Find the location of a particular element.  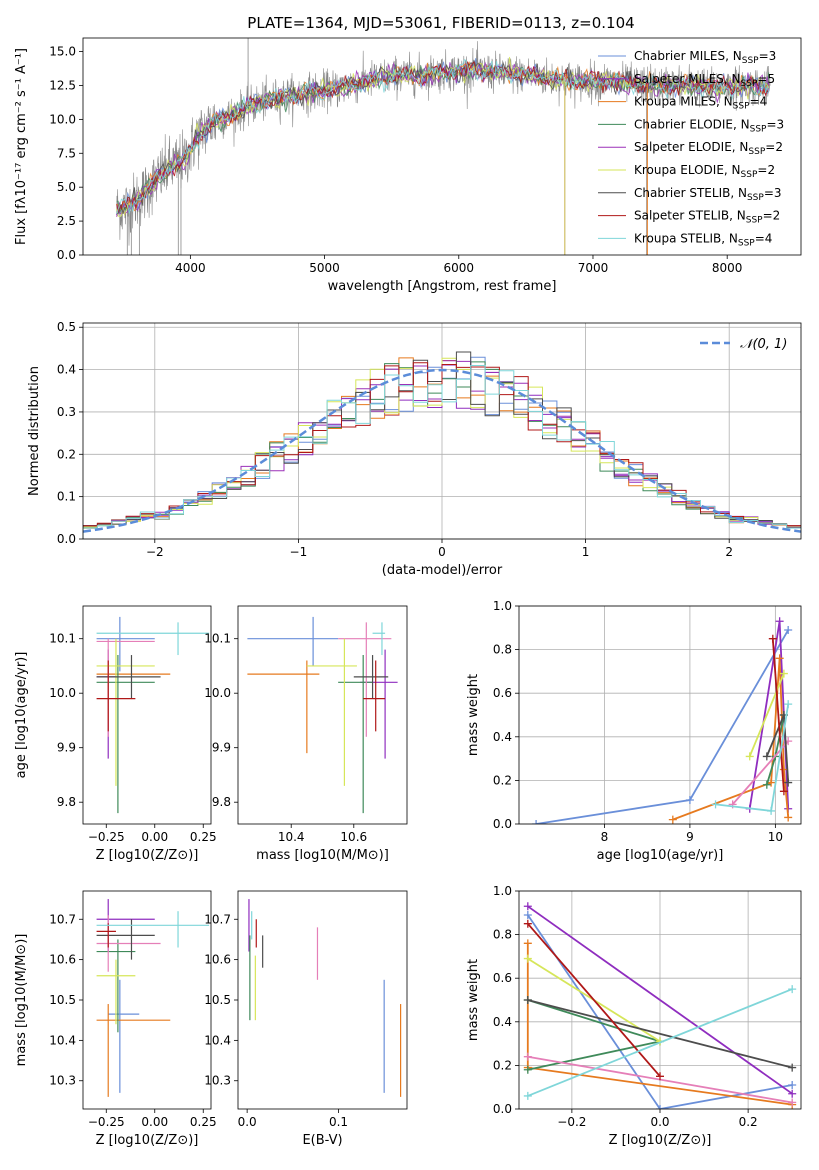

normal-curve is located at coordinates (442, 450).